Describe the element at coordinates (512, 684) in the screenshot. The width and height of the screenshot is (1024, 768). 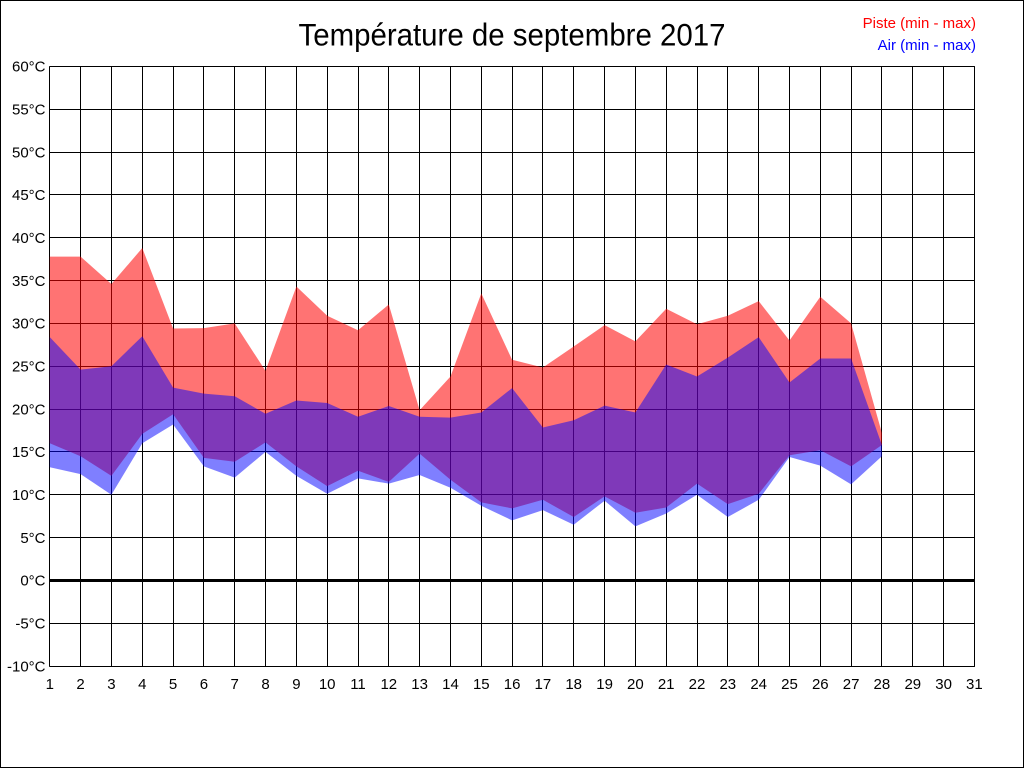
I see `svg-text: 16` at that location.